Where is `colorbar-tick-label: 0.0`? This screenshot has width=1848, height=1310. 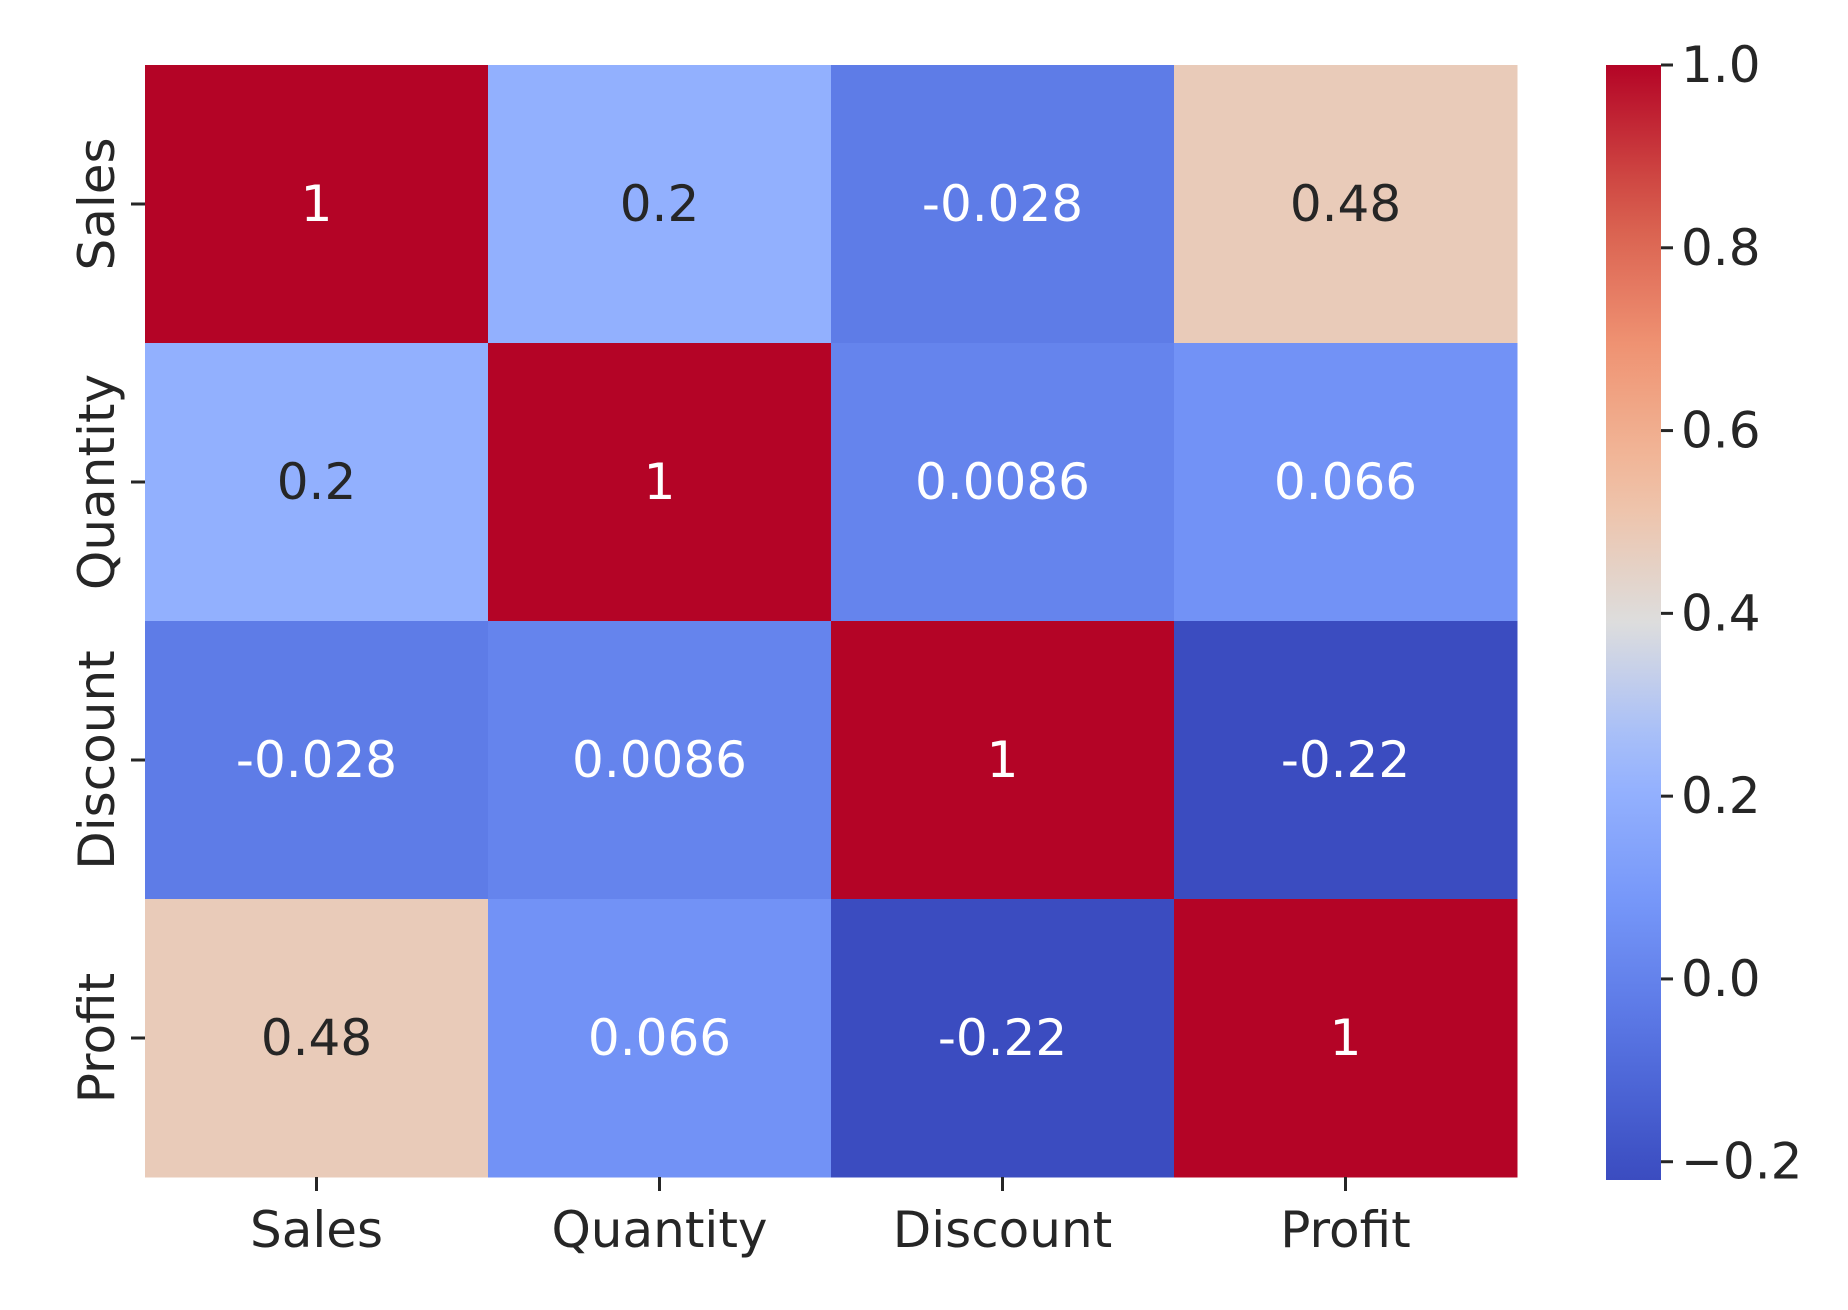
colorbar-tick-label: 0.0 is located at coordinates (1721, 979).